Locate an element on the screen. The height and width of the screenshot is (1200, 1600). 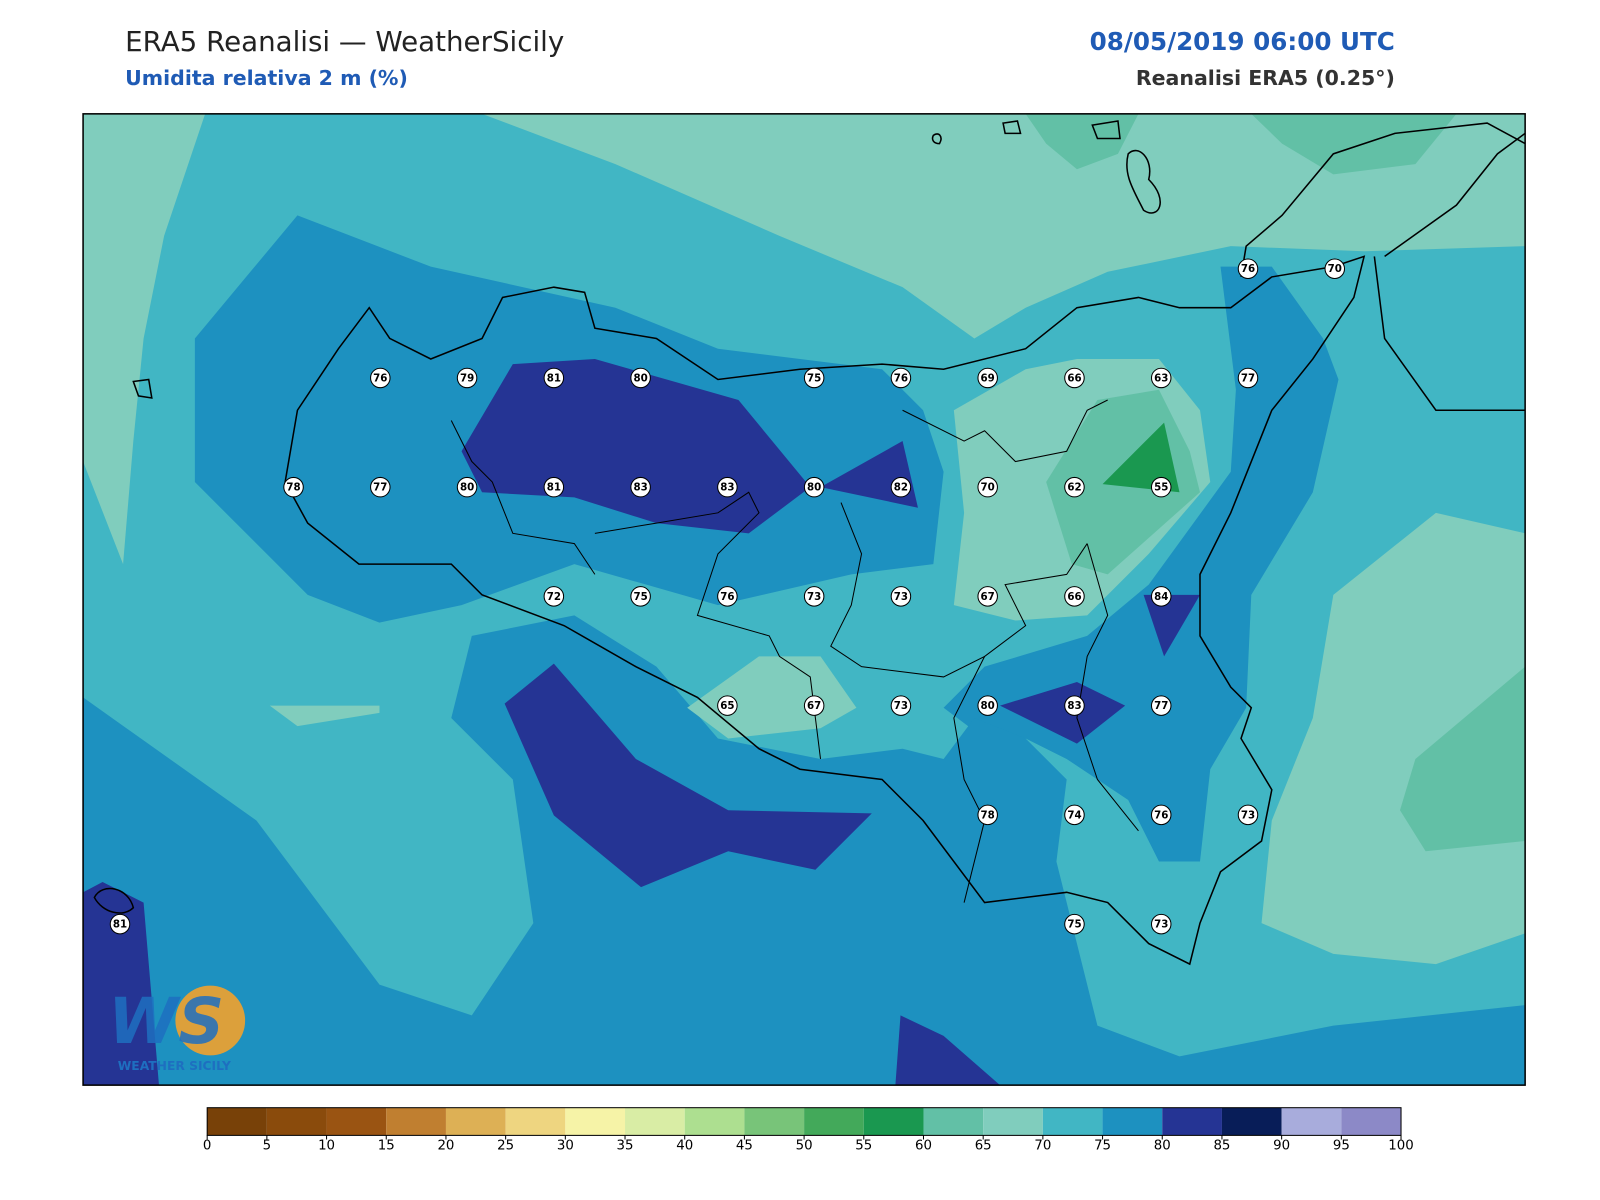
grid-point-label: 55 is located at coordinates (1161, 488).